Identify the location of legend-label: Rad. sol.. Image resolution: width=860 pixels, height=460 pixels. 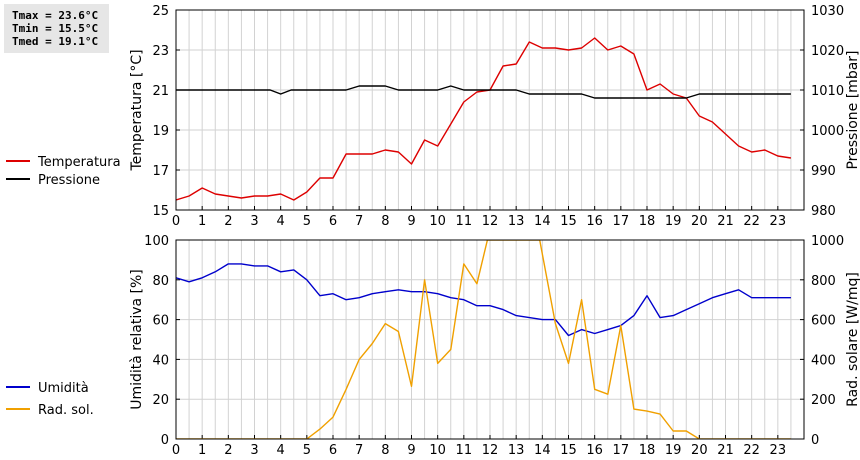
(66, 410).